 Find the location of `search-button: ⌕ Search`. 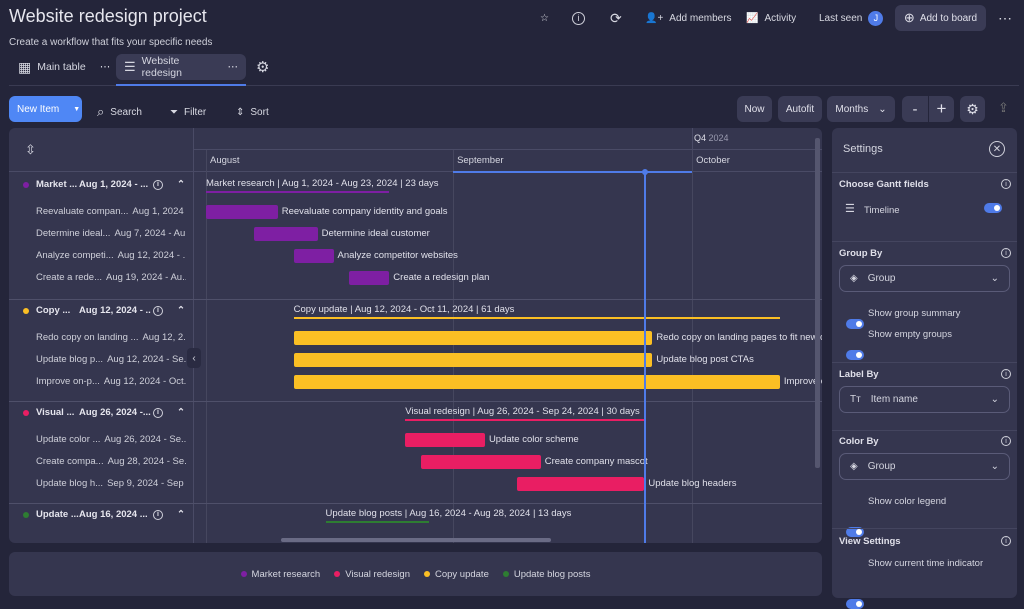

search-button: ⌕ Search is located at coordinates (119, 111).